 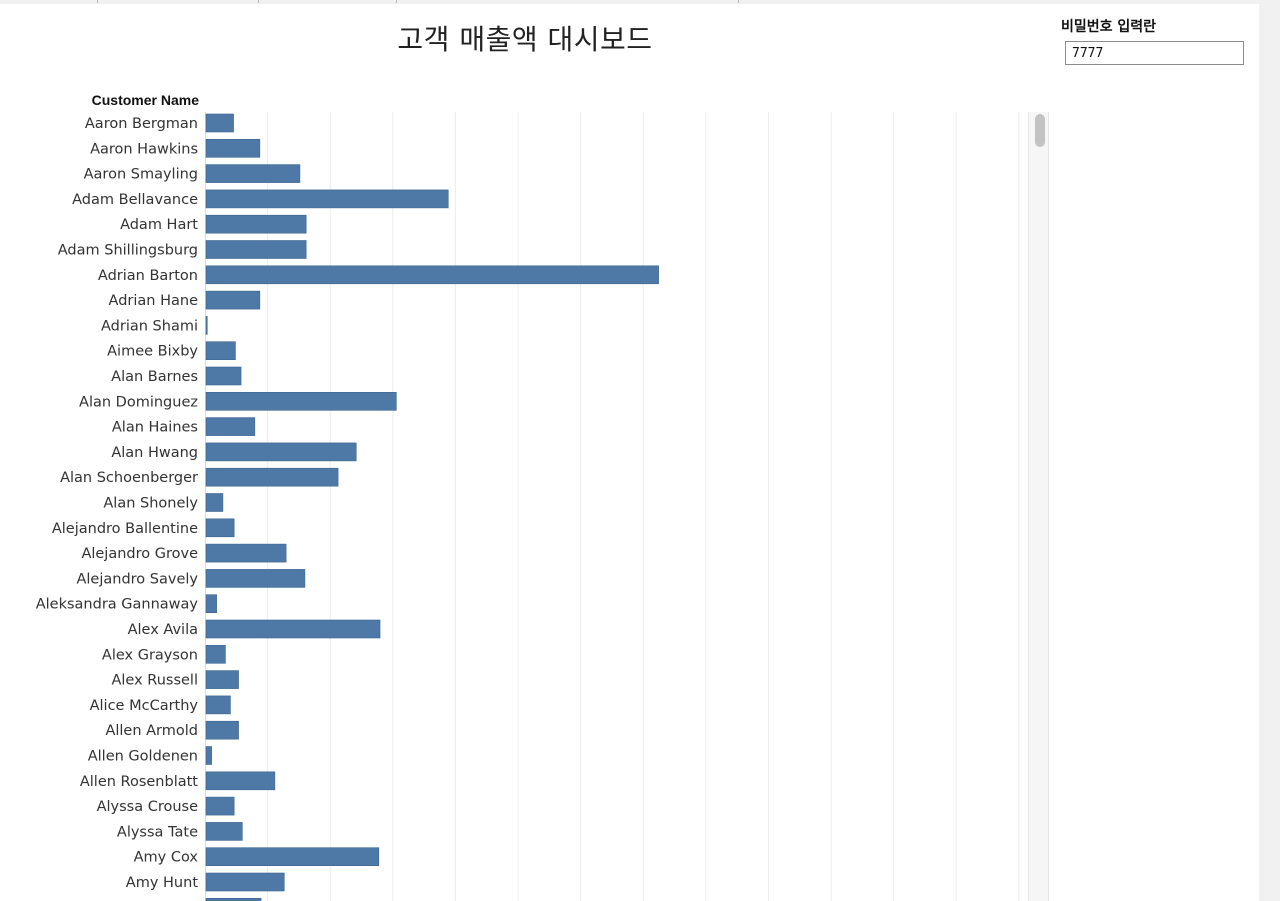 What do you see at coordinates (154, 681) in the screenshot?
I see `customer-name-label: Alex Russell` at bounding box center [154, 681].